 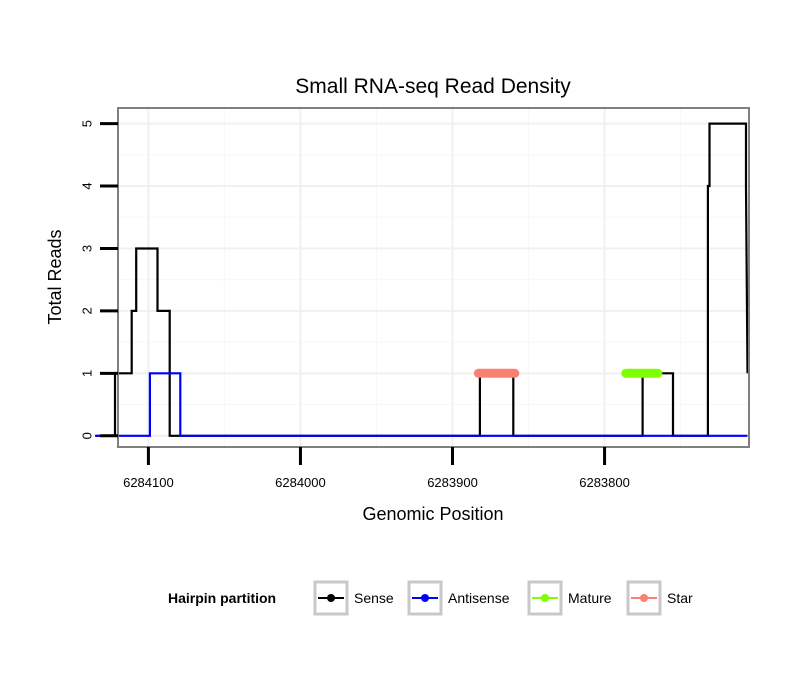 I want to click on y-tick-label: 5, so click(x=86, y=123).